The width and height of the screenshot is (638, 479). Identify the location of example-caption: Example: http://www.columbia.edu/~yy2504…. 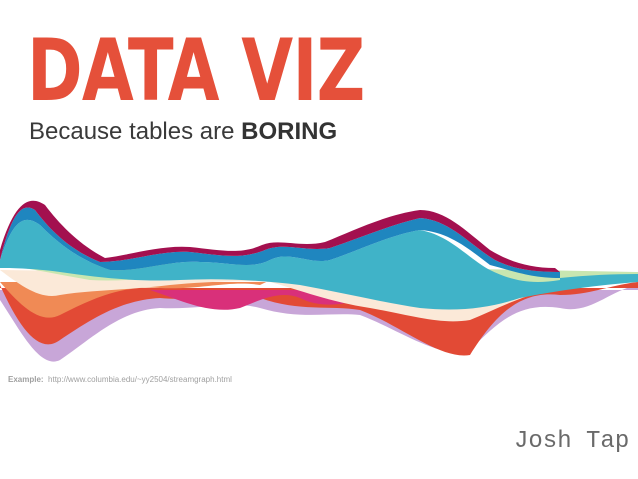
(120, 379).